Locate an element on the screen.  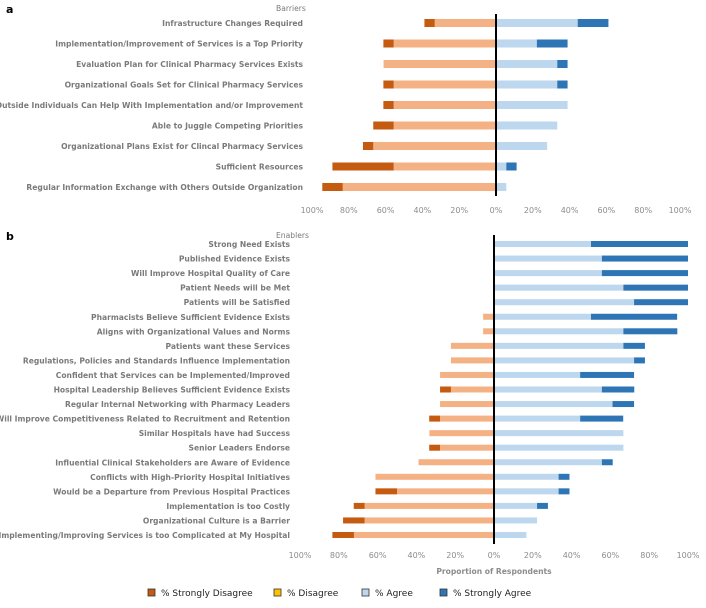
panel-label-b: b is located at coordinates (10, 236).